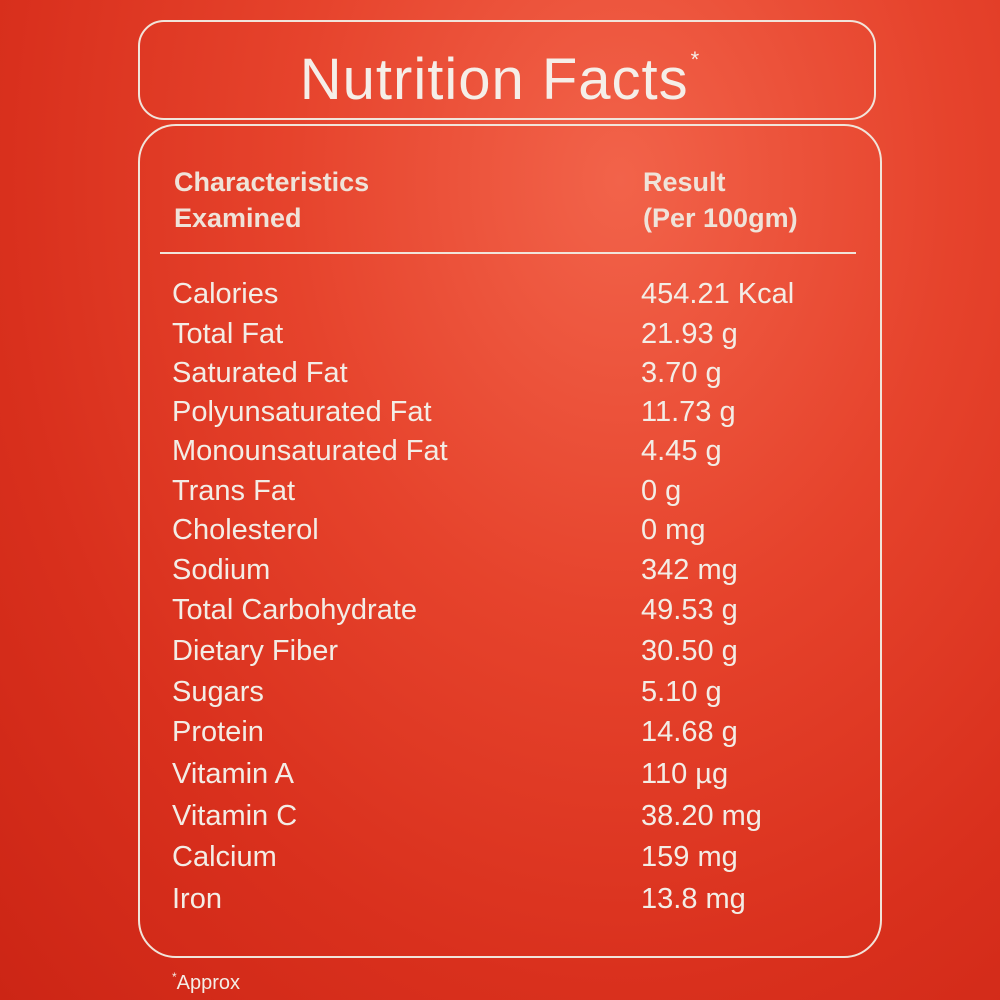 The width and height of the screenshot is (1000, 1000). I want to click on nutrient-name: Total Fat, so click(228, 334).